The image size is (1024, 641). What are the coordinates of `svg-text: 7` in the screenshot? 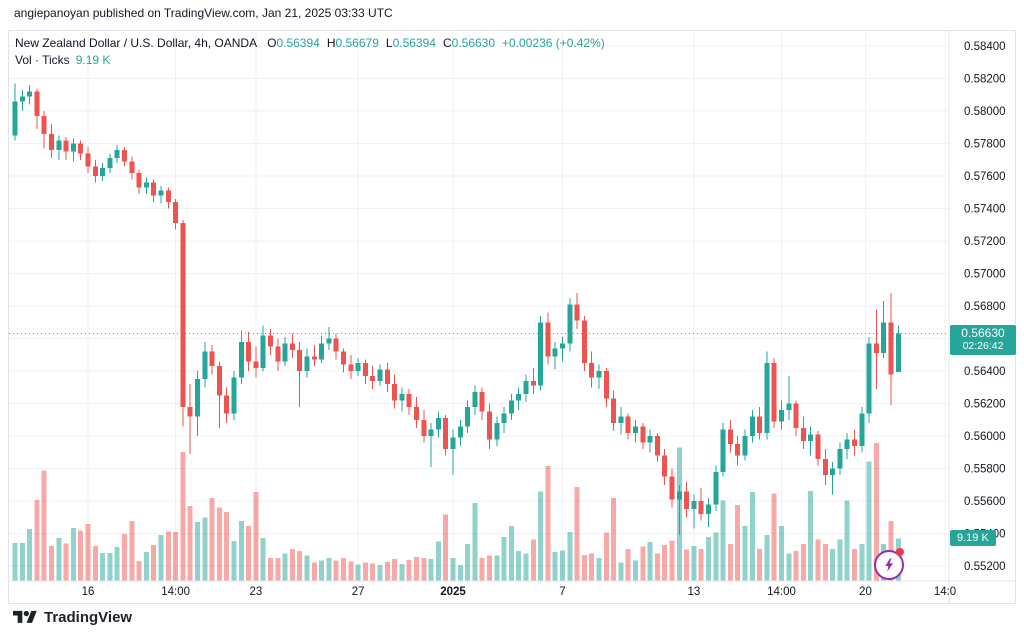 It's located at (562, 592).